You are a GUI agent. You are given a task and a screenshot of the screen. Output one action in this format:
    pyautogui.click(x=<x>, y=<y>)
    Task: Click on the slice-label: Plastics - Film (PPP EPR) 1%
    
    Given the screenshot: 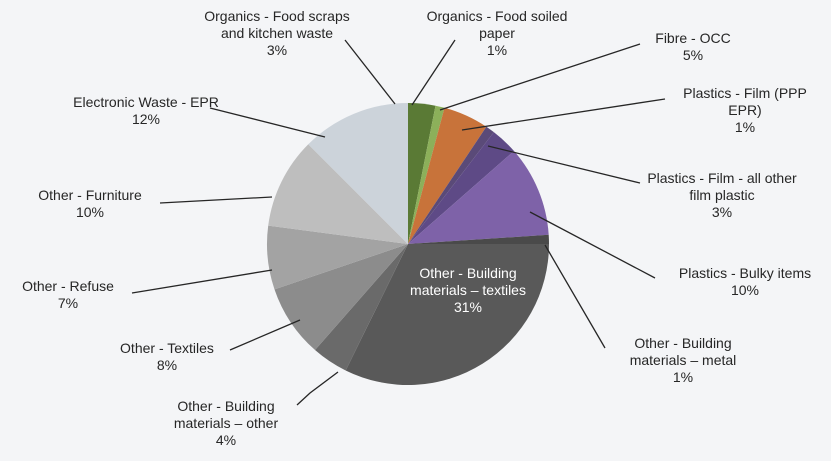 What is the action you would take?
    pyautogui.click(x=745, y=110)
    